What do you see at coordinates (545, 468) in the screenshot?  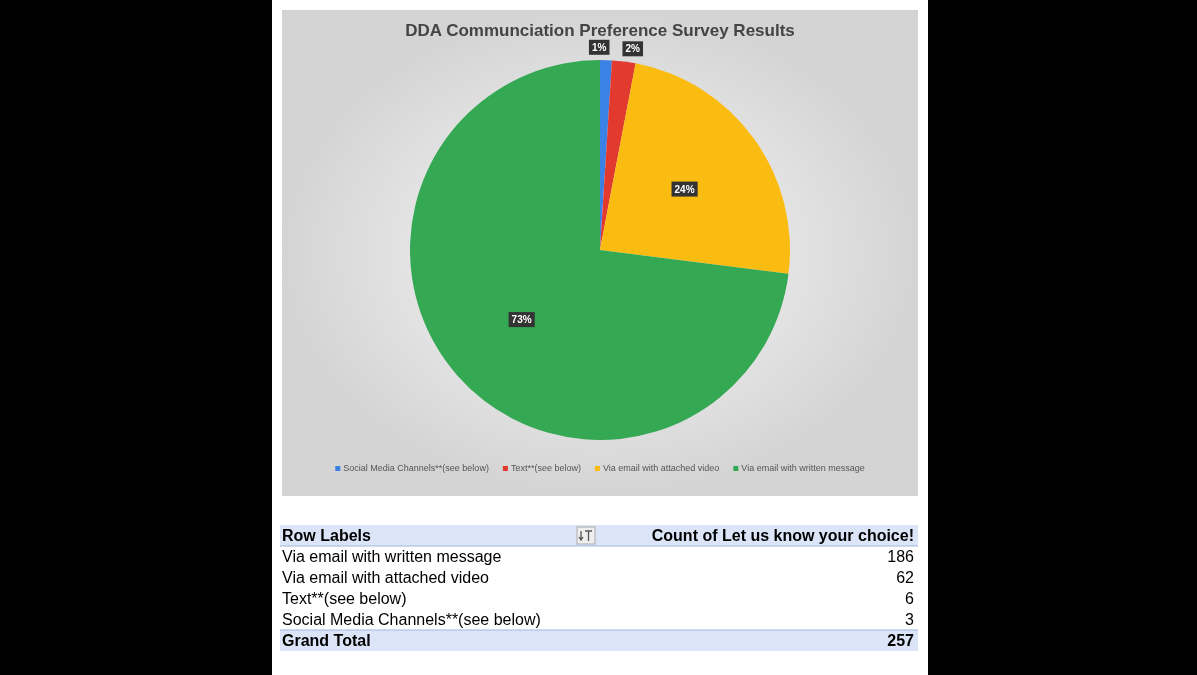 I see `legend-label: Text**(see below)` at bounding box center [545, 468].